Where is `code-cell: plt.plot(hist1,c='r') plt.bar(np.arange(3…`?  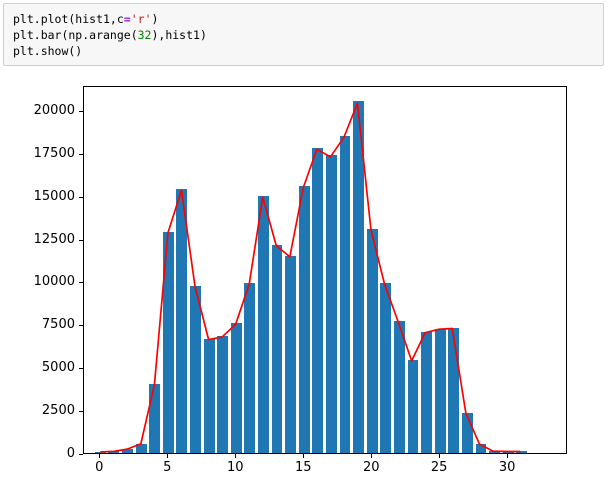 code-cell: plt.plot(hist1,c='r') plt.bar(np.arange(3… is located at coordinates (303, 34).